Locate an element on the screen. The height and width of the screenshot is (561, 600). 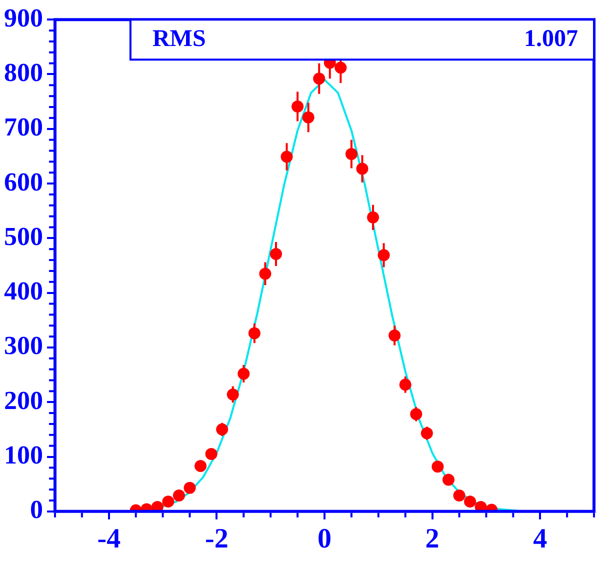
y-tick-label: 300 is located at coordinates (23, 345).